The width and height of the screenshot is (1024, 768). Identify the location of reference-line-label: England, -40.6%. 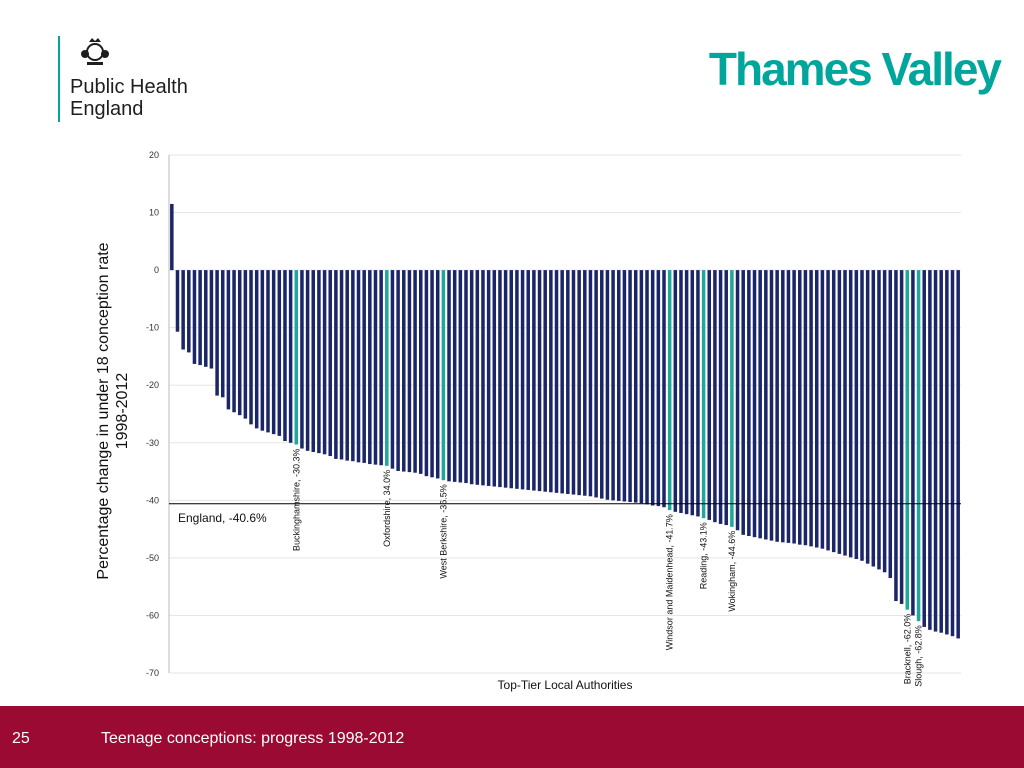
(222, 518).